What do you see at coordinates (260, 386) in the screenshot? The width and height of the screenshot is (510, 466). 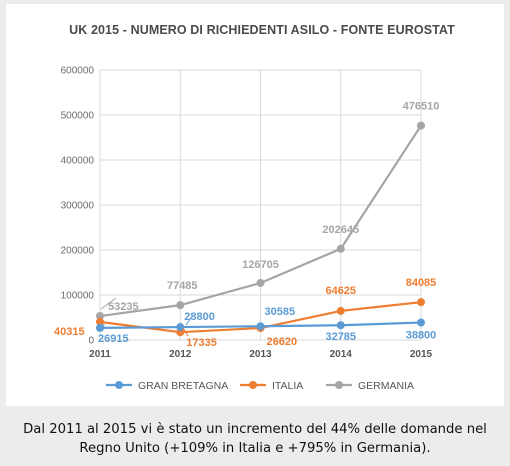 I see `legend: GRAN BRETAGNA ITALIA GERMANIA` at bounding box center [260, 386].